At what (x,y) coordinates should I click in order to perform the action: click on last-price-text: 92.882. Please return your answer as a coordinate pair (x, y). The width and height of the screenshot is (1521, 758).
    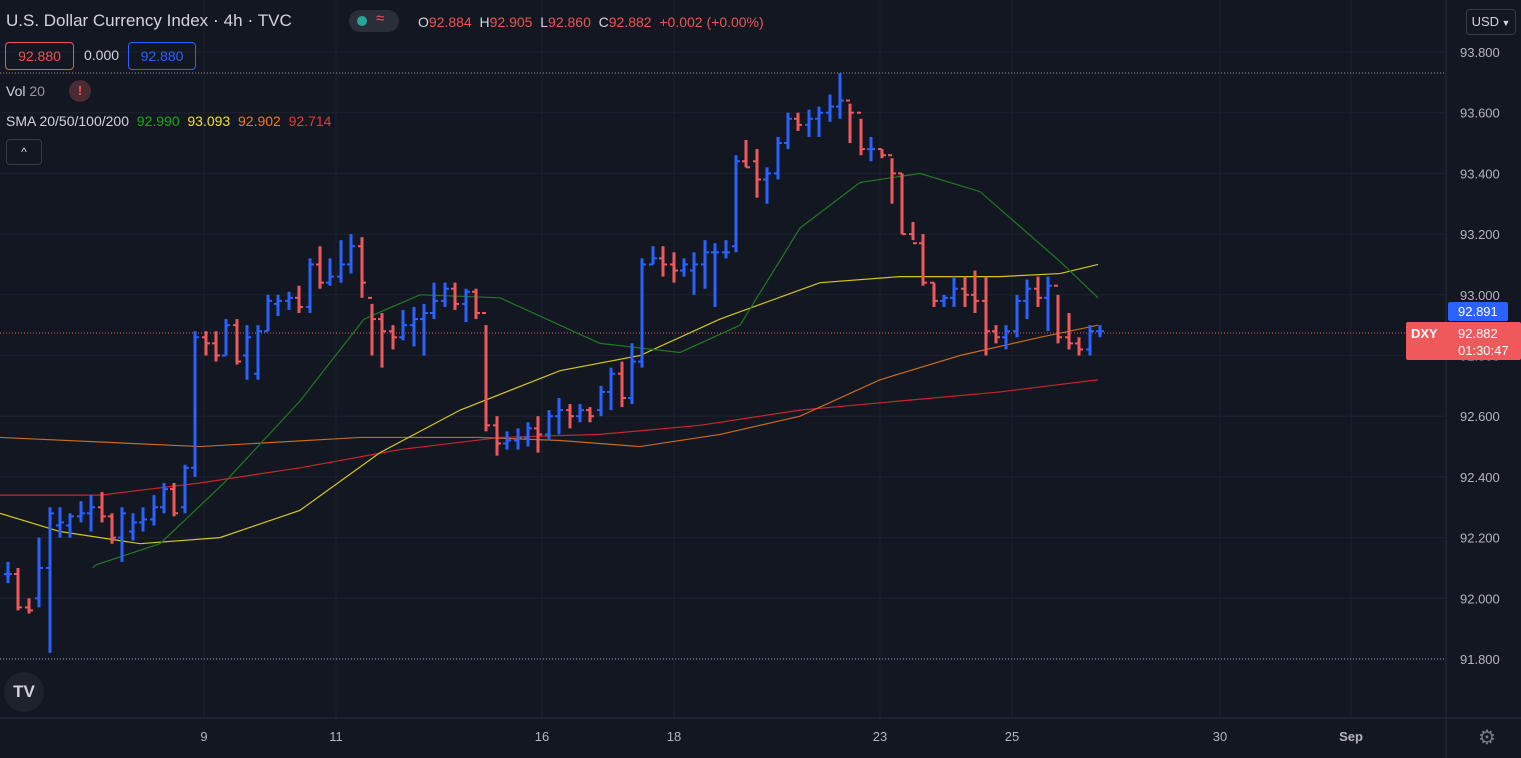
    Looking at the image, I should click on (1478, 333).